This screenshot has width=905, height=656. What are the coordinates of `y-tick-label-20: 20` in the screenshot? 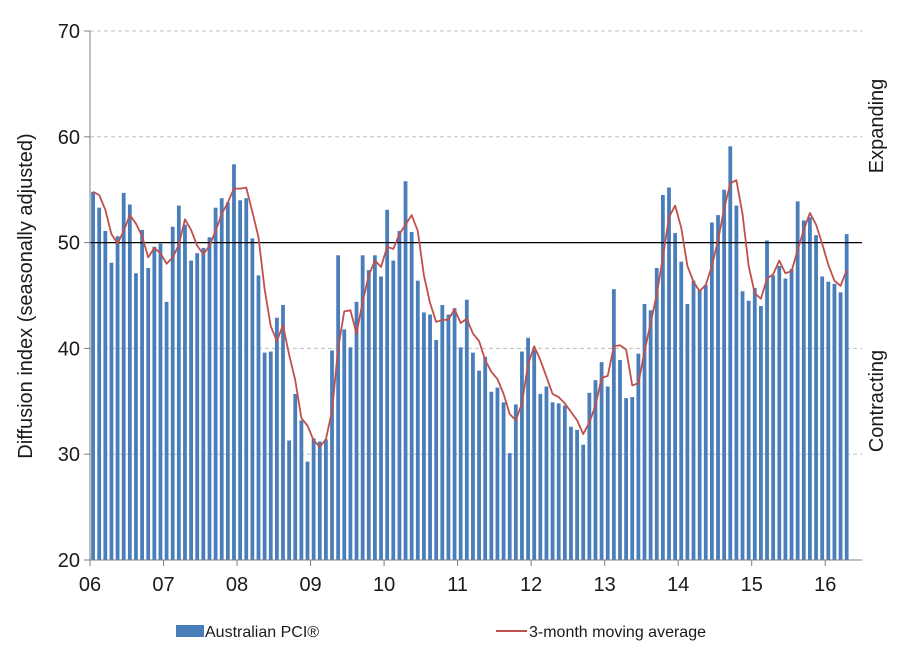 It's located at (69, 561).